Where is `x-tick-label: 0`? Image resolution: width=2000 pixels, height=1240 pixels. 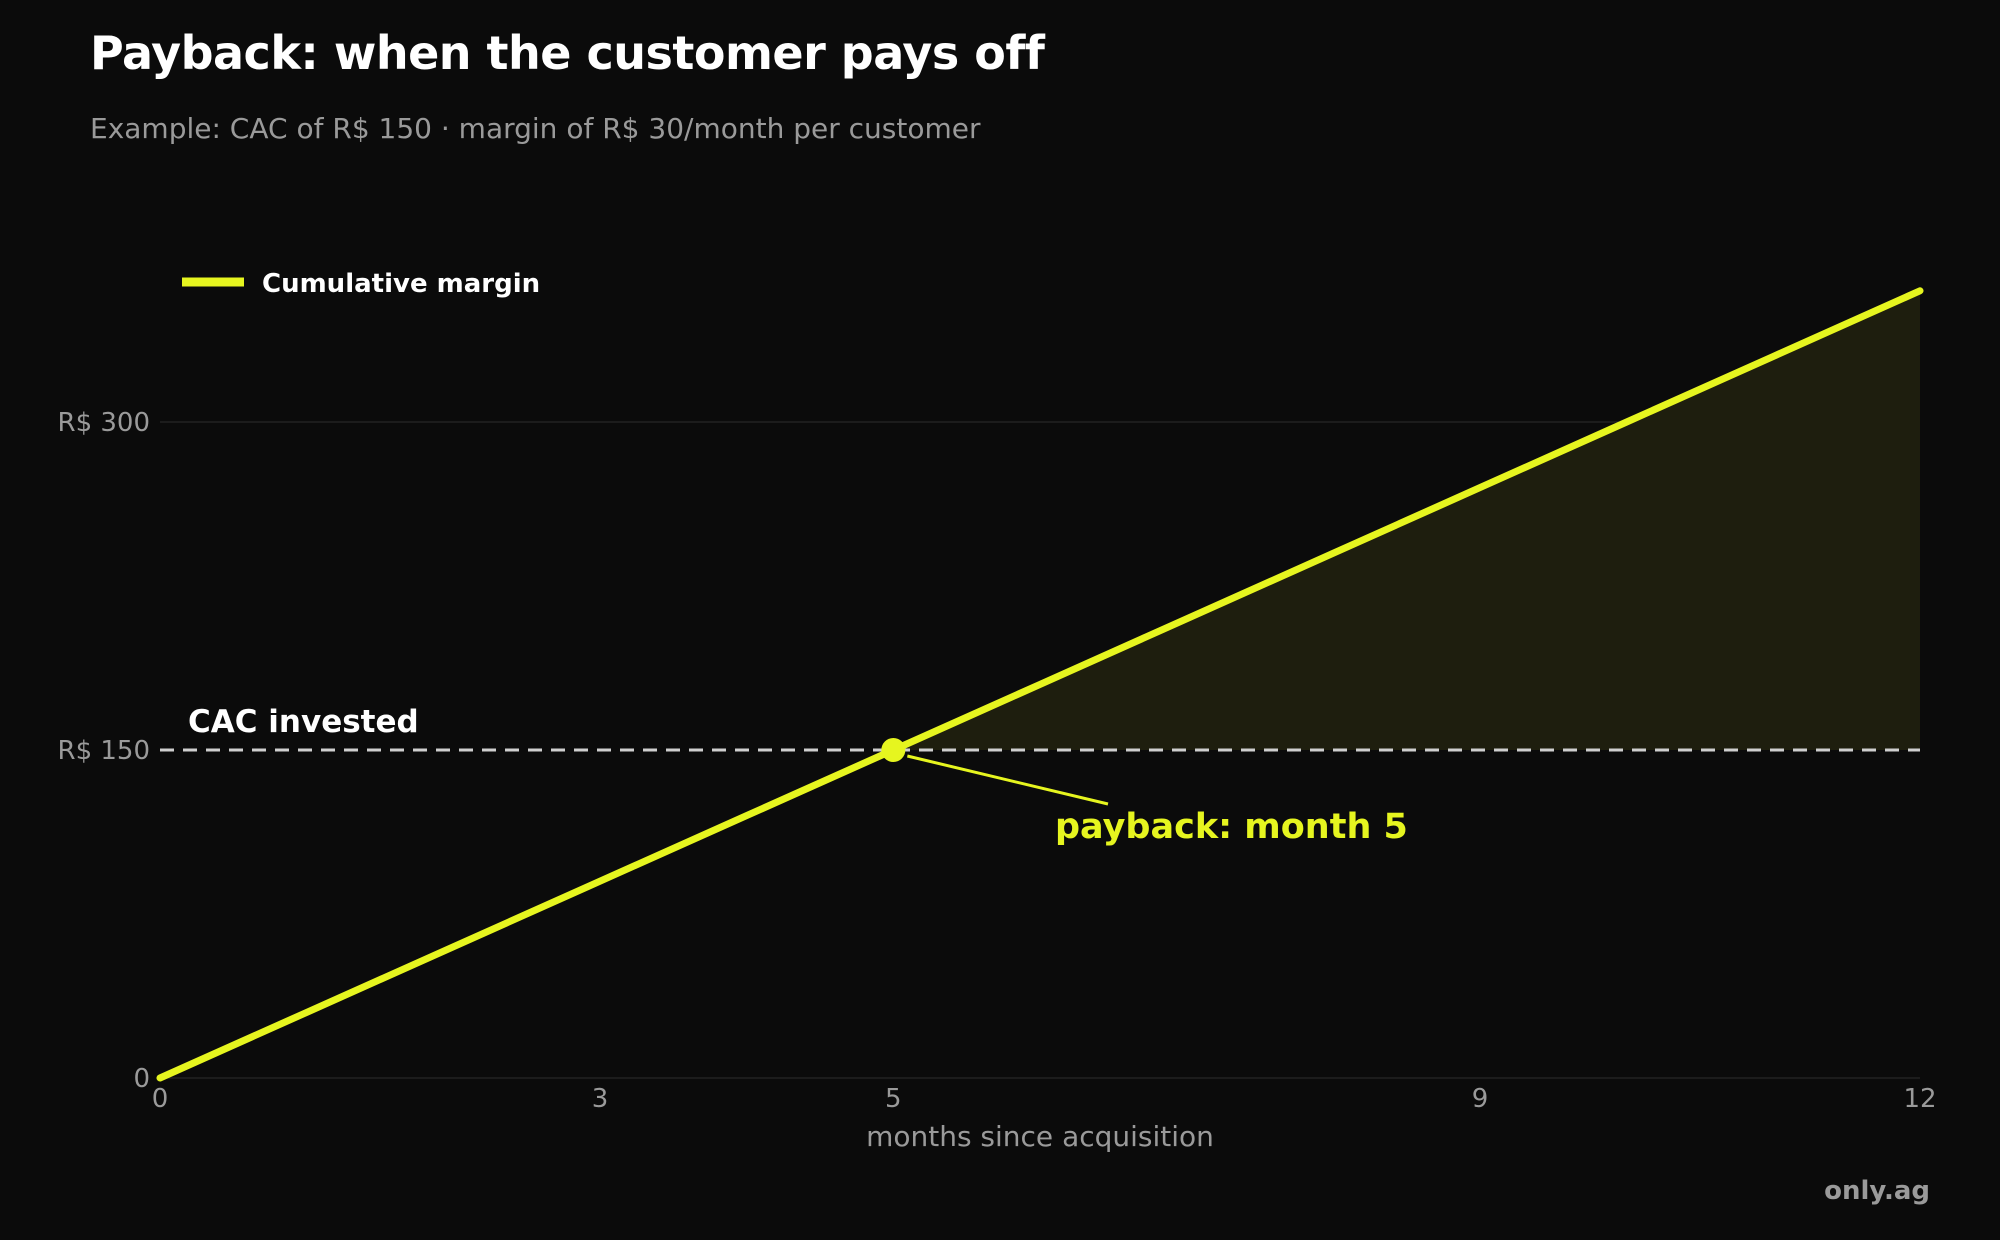 x-tick-label: 0 is located at coordinates (160, 1099).